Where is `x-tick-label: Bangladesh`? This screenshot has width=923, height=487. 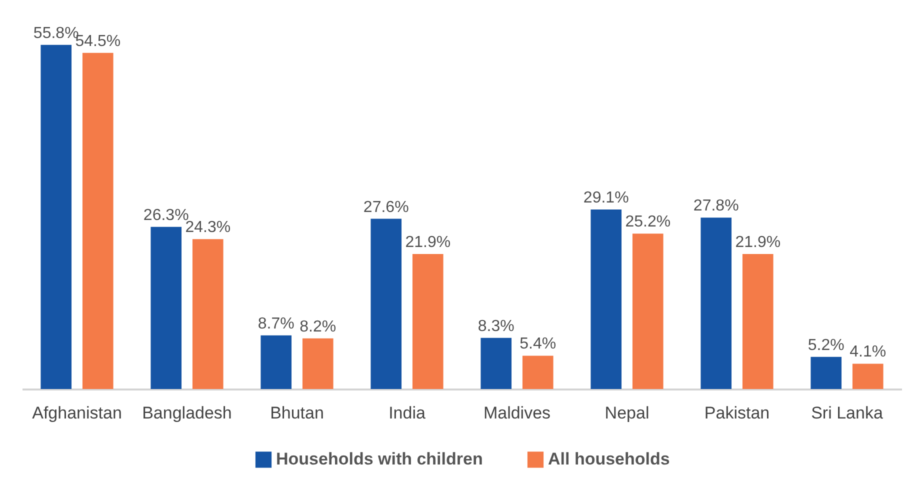 x-tick-label: Bangladesh is located at coordinates (187, 413).